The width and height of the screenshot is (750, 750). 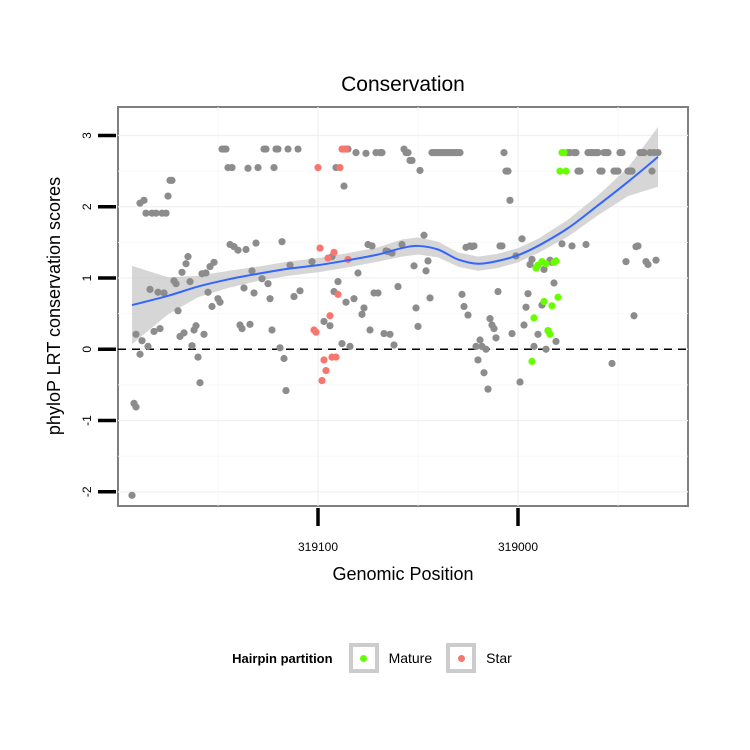 I want to click on y-tick-label-2: 0, so click(x=87, y=349).